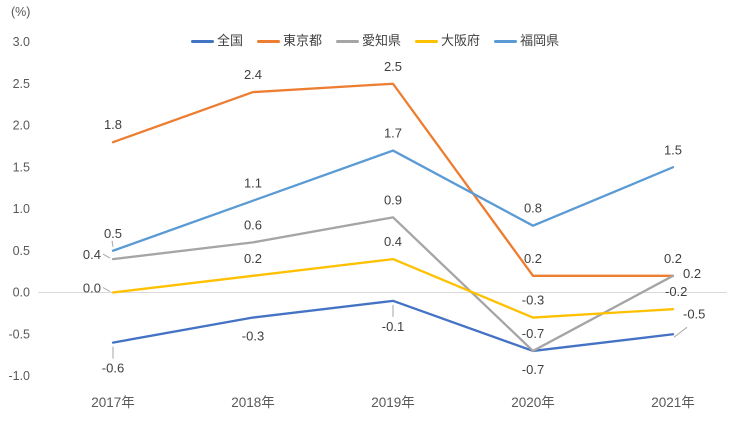  I want to click on y-tick-label: -1.0, so click(19, 376).